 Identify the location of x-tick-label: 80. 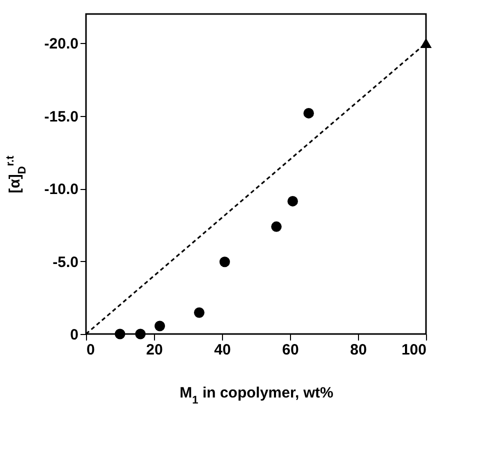
(358, 350).